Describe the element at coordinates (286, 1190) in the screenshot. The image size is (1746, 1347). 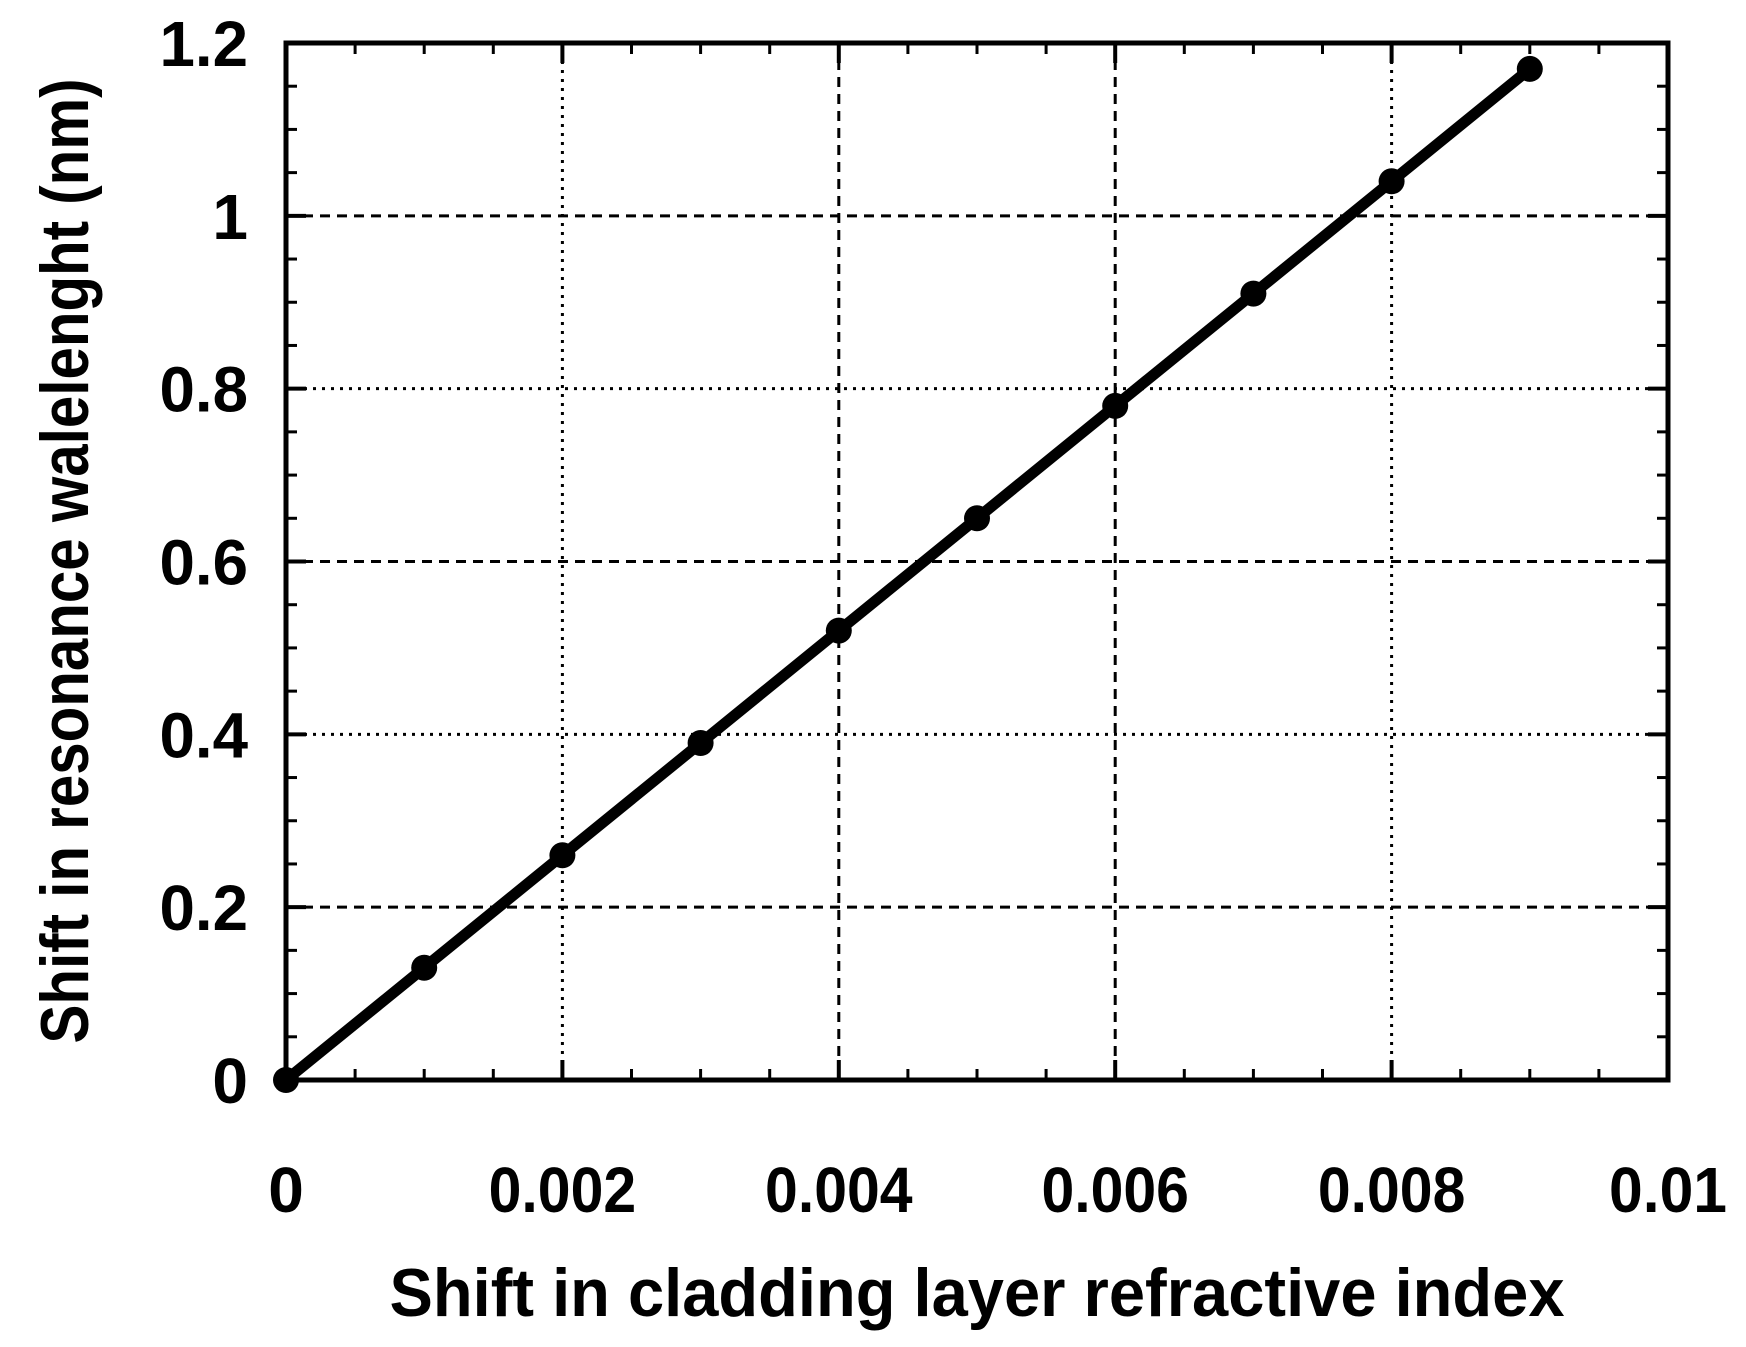
I see `x-tick-label-0: 0` at that location.